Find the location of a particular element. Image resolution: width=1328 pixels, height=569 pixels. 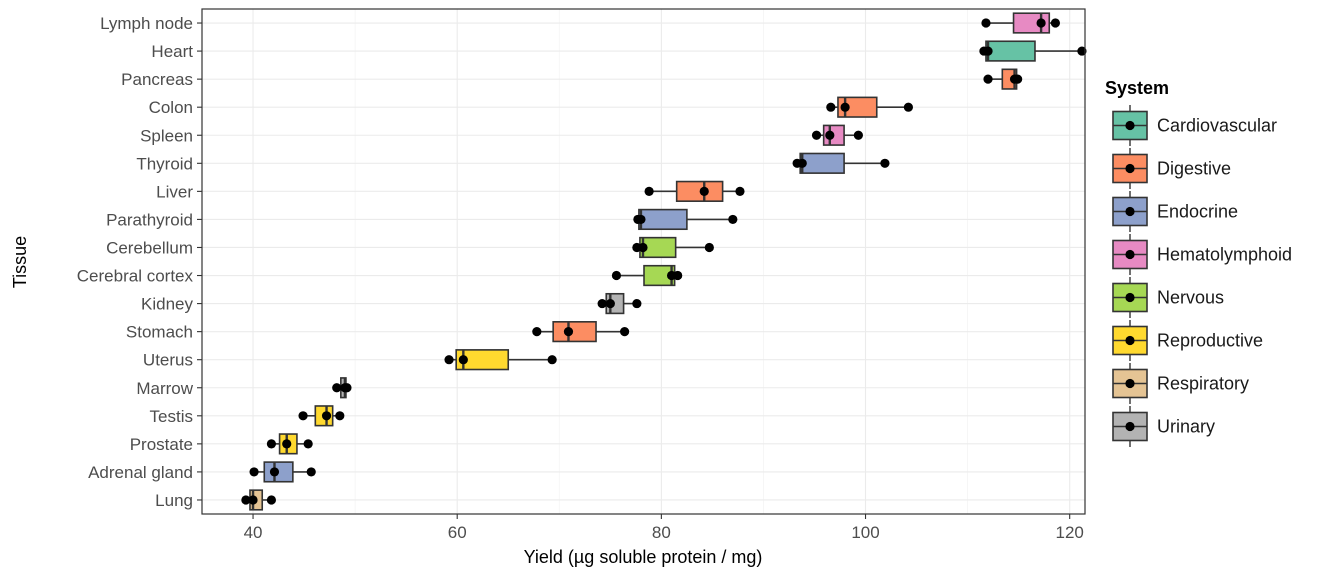

box-cerebellum is located at coordinates (673, 247).